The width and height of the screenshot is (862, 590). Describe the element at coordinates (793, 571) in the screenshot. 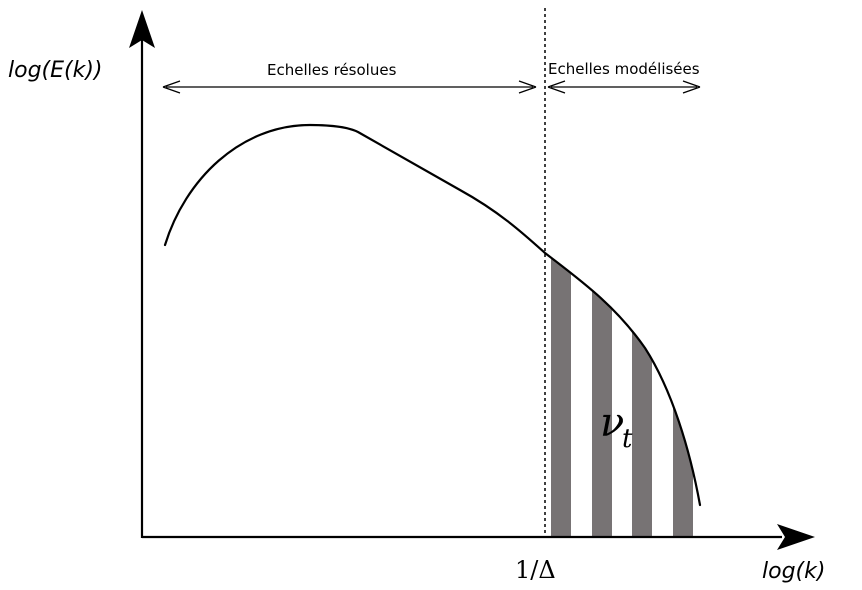

I see `x-axis-label: log(k)` at that location.